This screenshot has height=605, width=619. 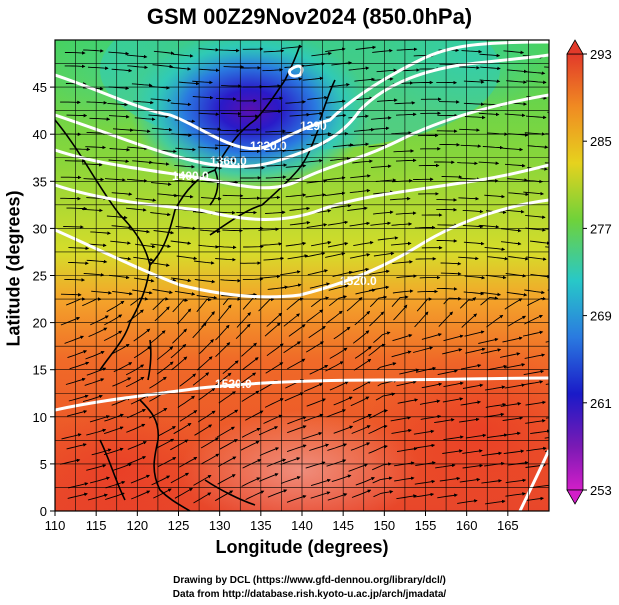 I want to click on y-axis-ticks: 0 5 10 15 20 25 30 35 40 45, so click(x=44, y=299).